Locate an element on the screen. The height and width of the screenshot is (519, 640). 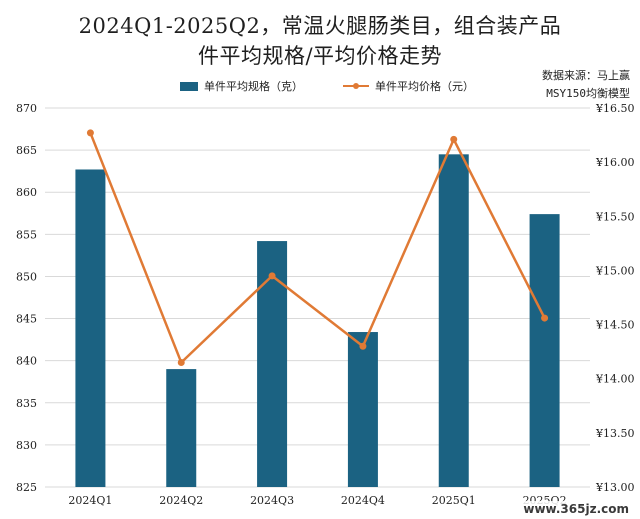
price-point-2024Q4 is located at coordinates (363, 346).